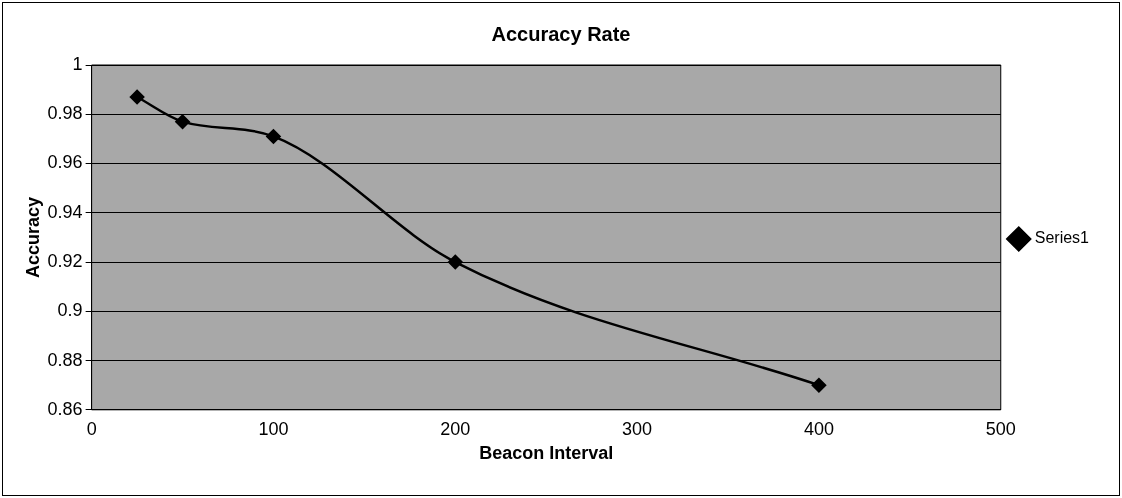  Describe the element at coordinates (65, 408) in the screenshot. I see `y-tick-label: 0.86` at that location.